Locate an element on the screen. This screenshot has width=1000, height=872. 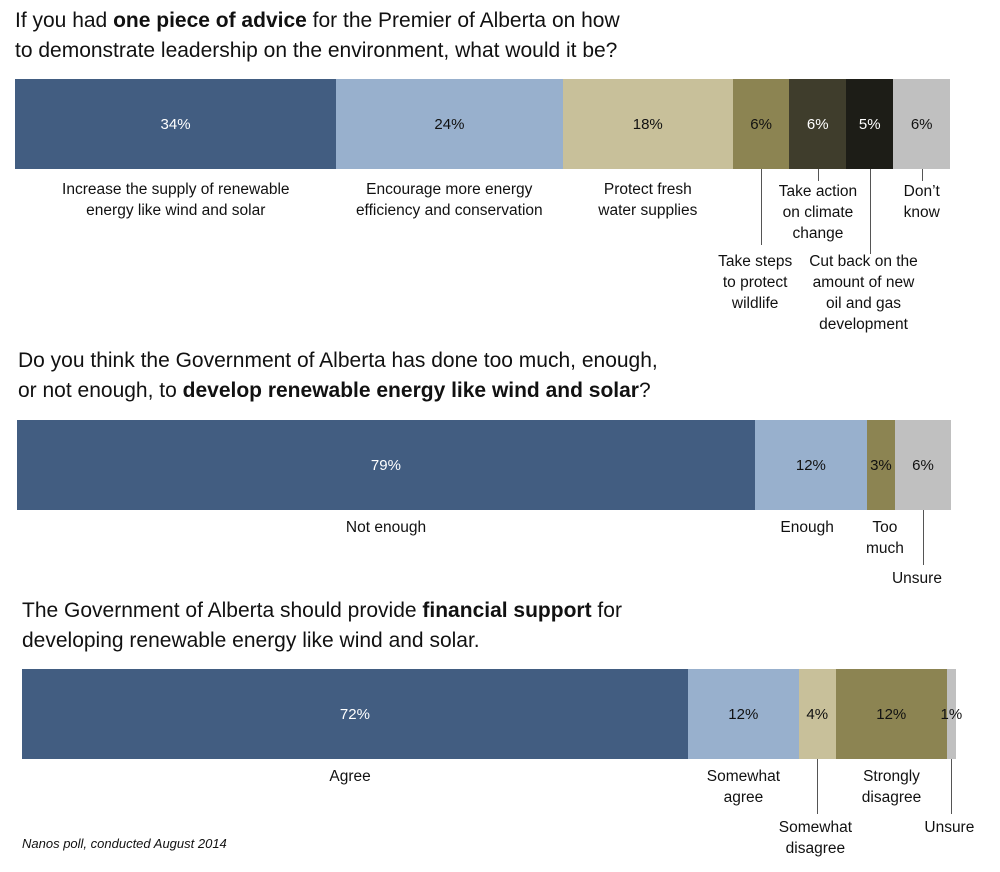
chart2-stacked-bar: 79% 12% 3% 6% is located at coordinates (484, 465).